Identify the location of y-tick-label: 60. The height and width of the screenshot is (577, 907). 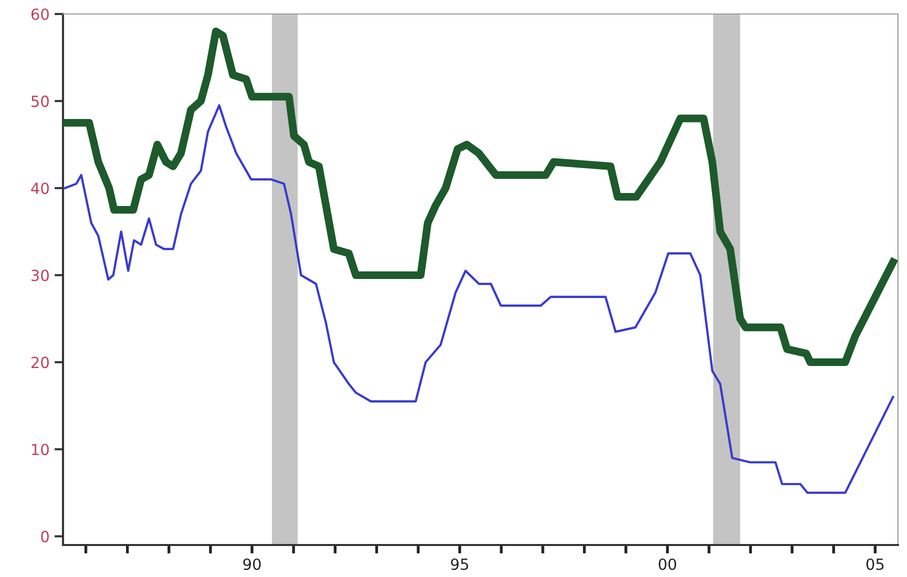
(40, 14).